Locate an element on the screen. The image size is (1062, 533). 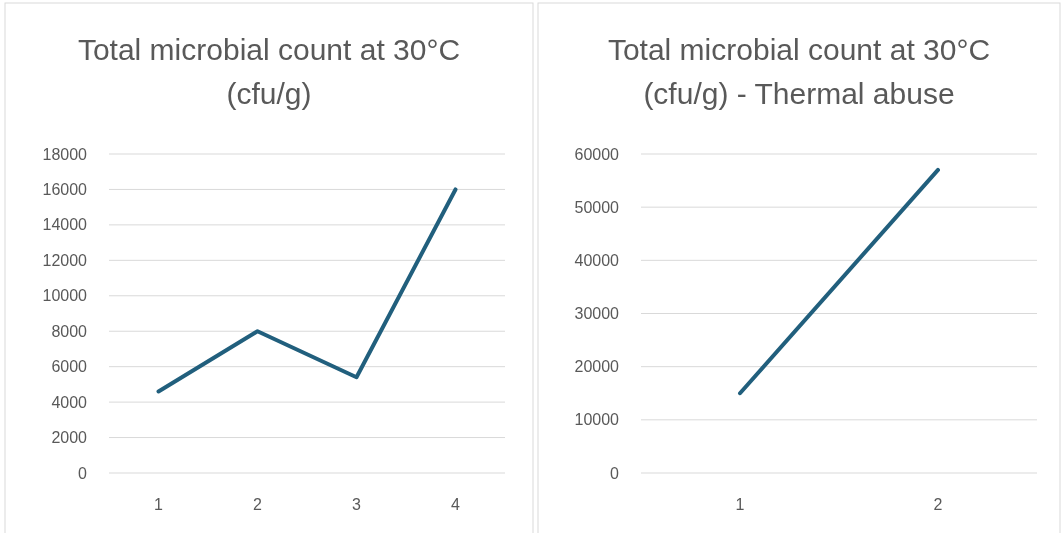
chart-title: Total microbial count at 30°C (cfu/g) - Thermal abuse is located at coordinates (799, 71).